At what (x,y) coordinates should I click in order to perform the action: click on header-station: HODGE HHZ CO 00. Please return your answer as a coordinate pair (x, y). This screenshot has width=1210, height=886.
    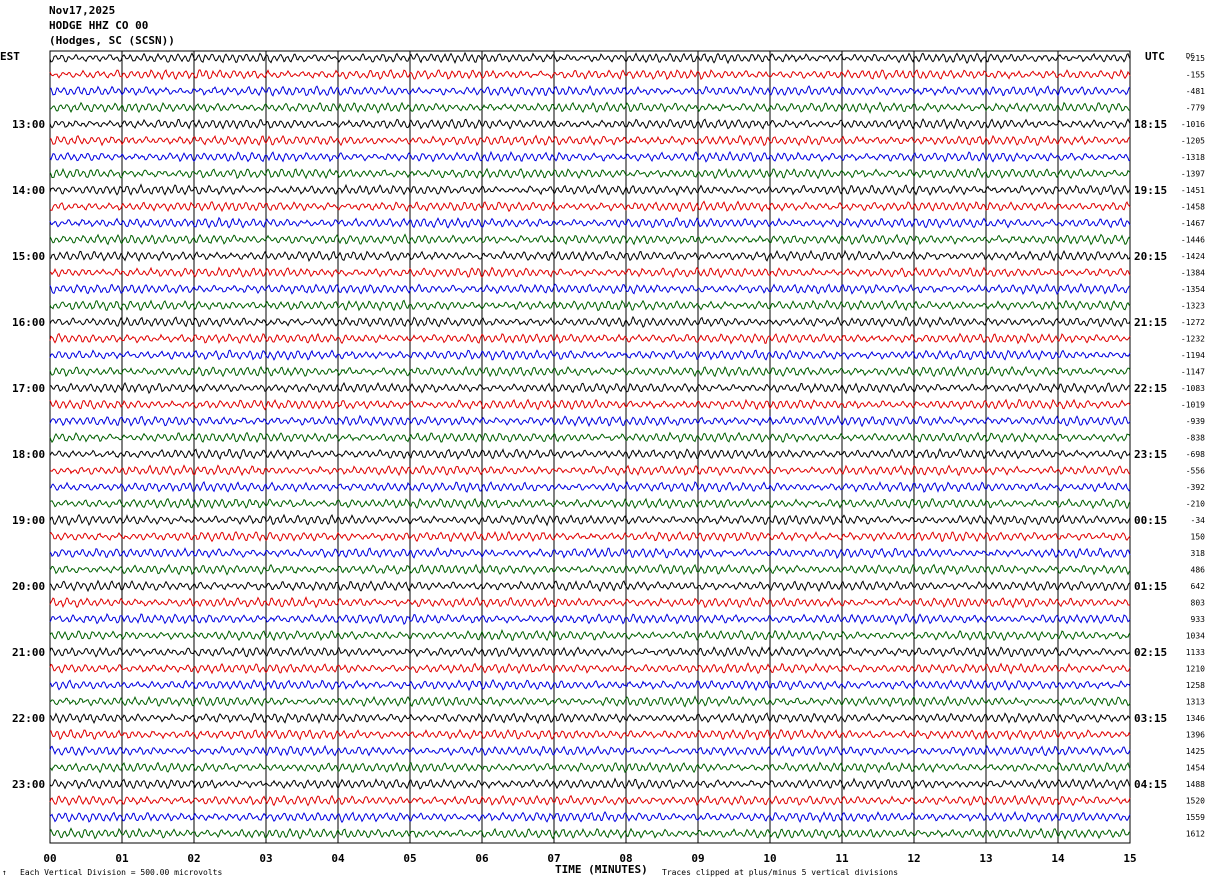
    Looking at the image, I should click on (99, 25).